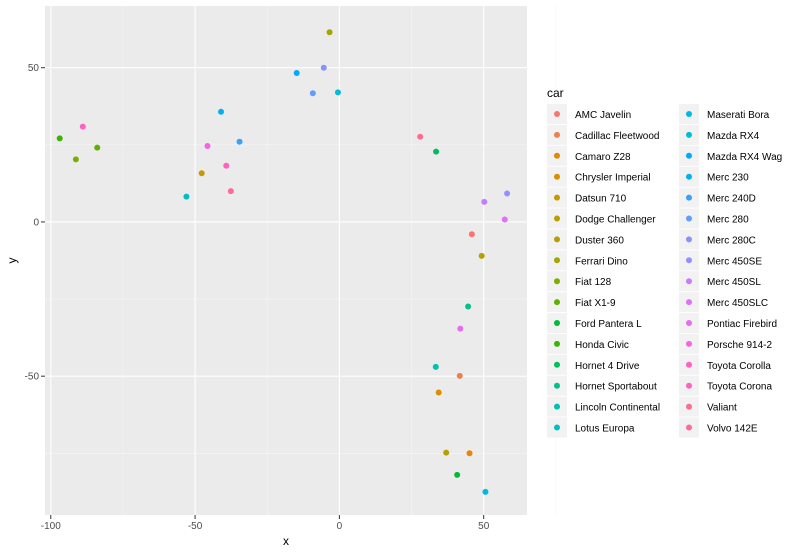 Image resolution: width=800 pixels, height=554 pixels. What do you see at coordinates (731, 199) in the screenshot?
I see `legend-label: Merc 240D` at bounding box center [731, 199].